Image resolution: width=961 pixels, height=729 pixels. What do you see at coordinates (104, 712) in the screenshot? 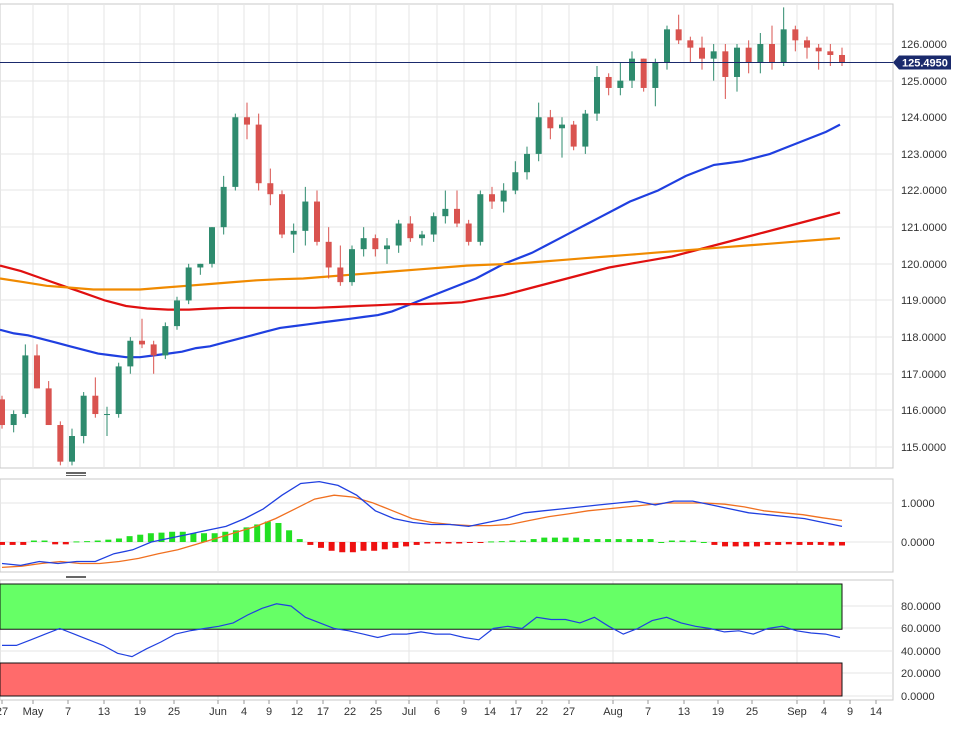
I see `date-tick-label: 13` at bounding box center [104, 712].